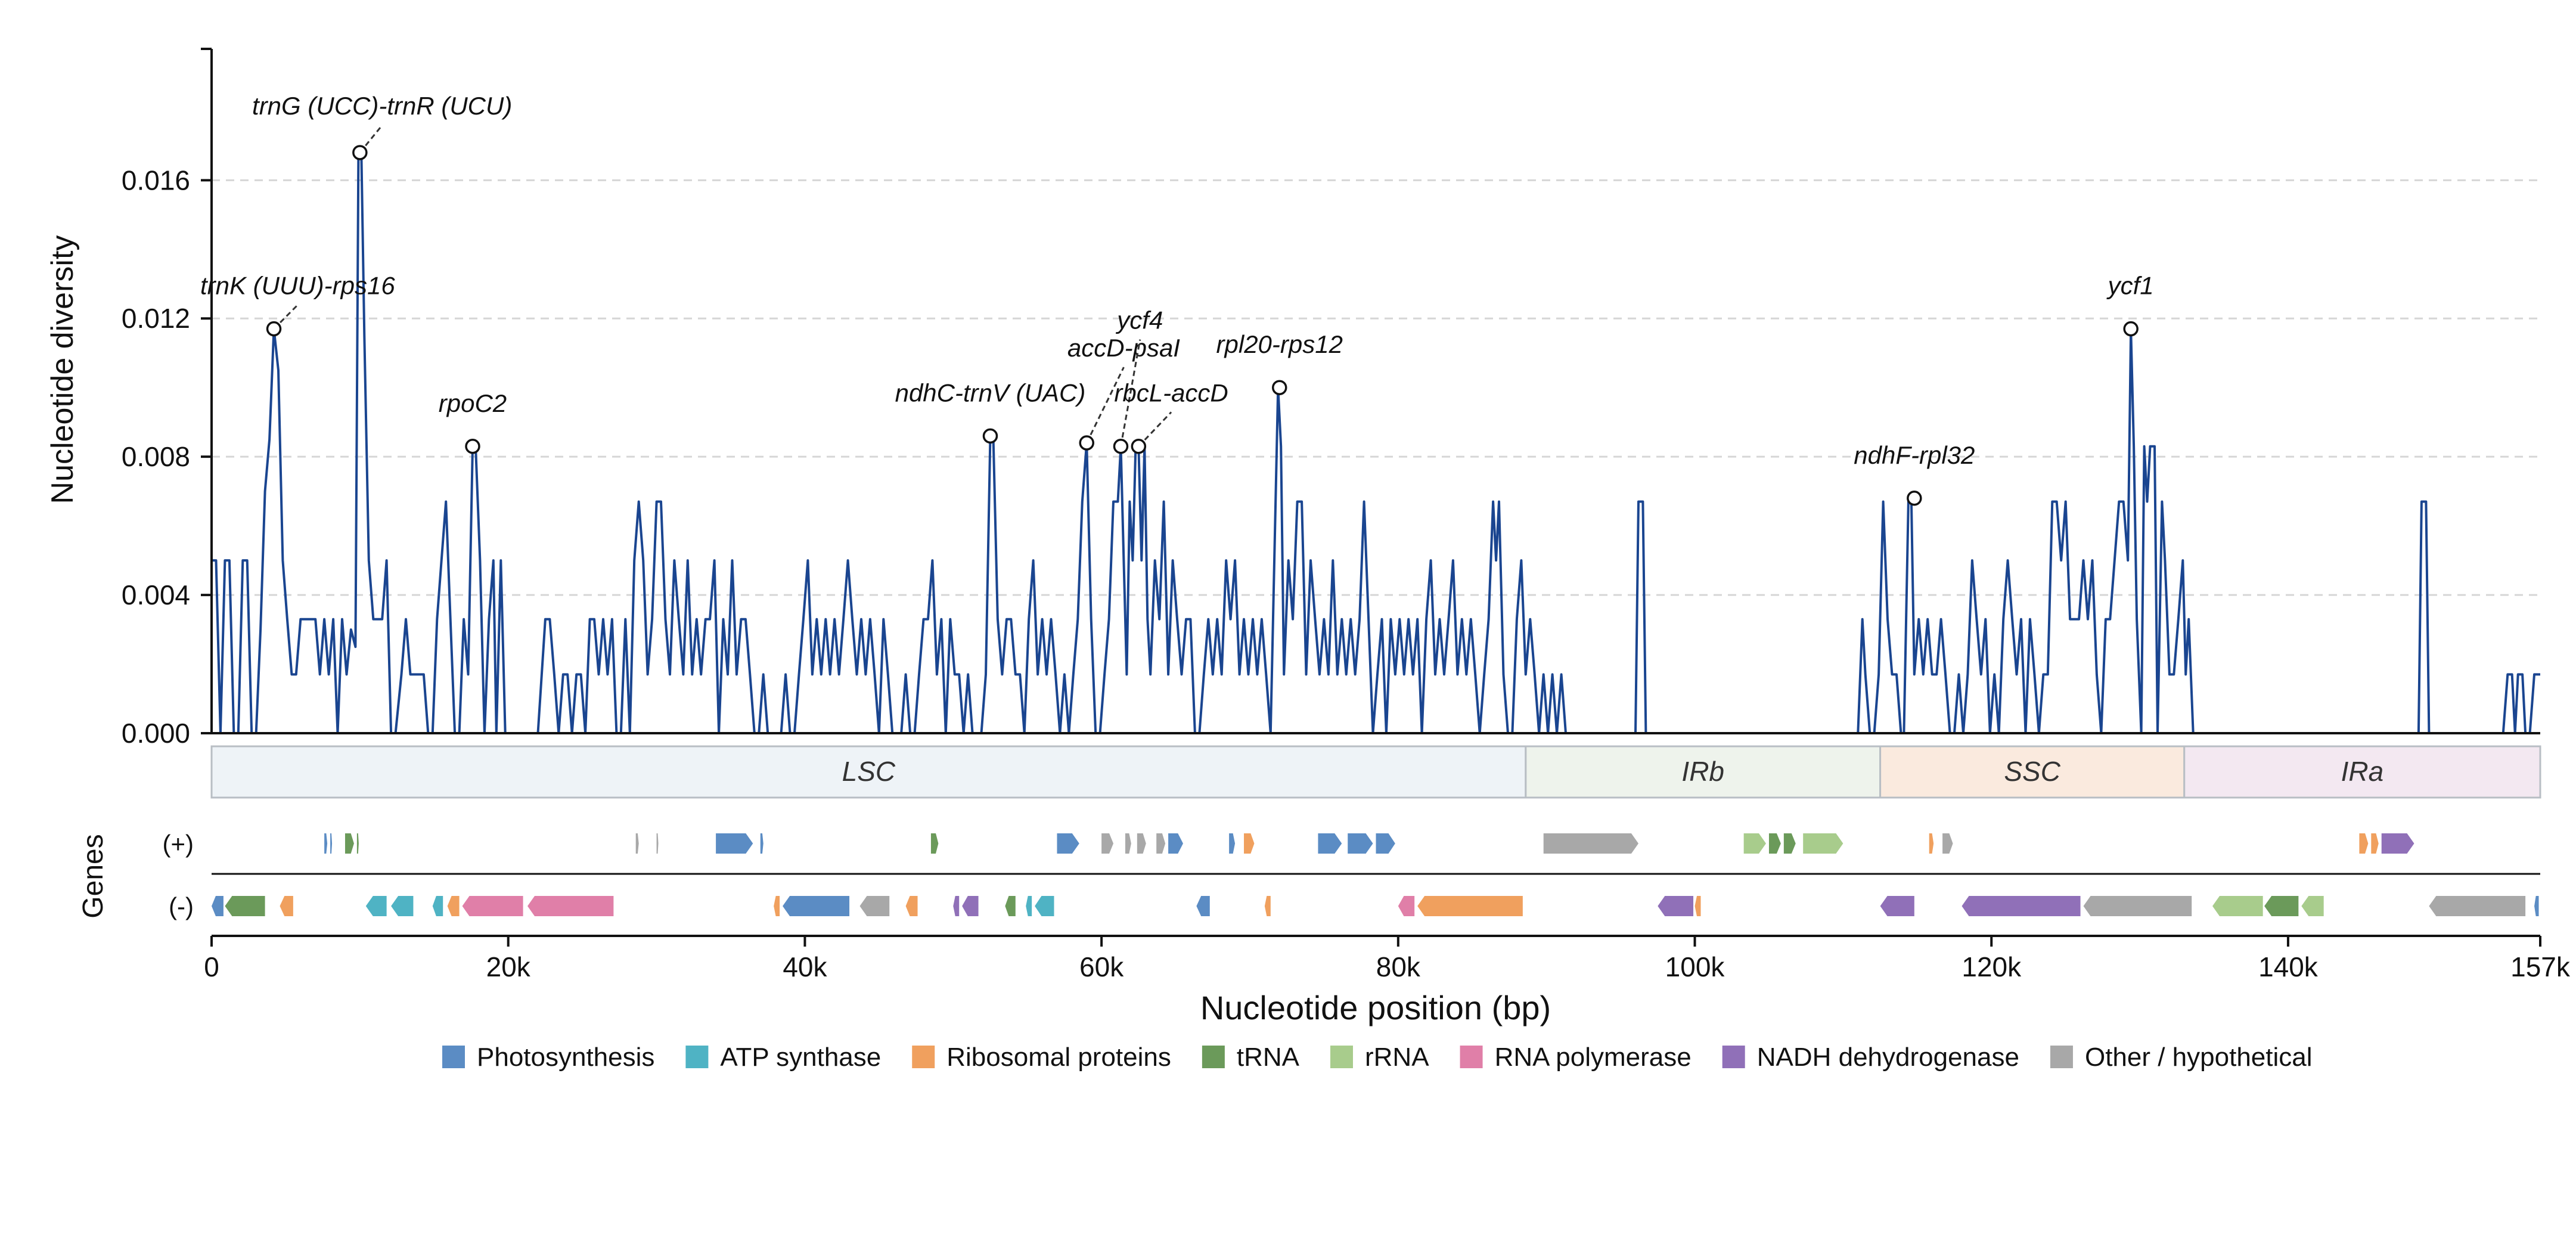 The image size is (2576, 1253). I want to click on region-label: SSC, so click(2032, 771).